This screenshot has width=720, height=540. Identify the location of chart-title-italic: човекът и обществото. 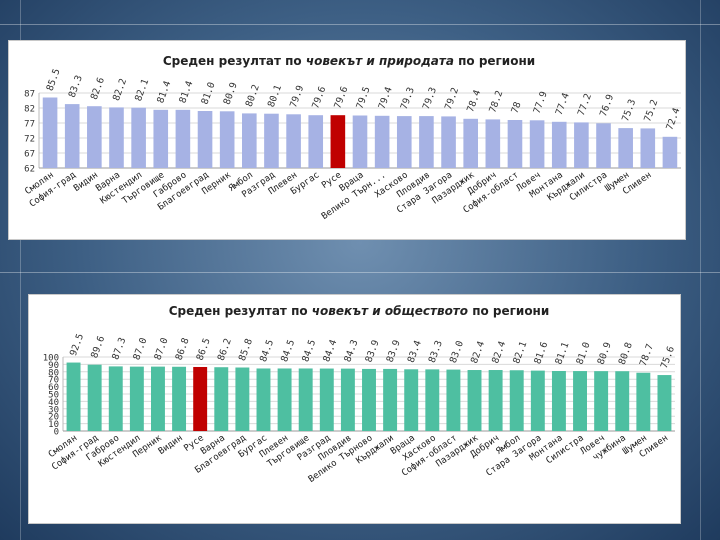
(390, 311).